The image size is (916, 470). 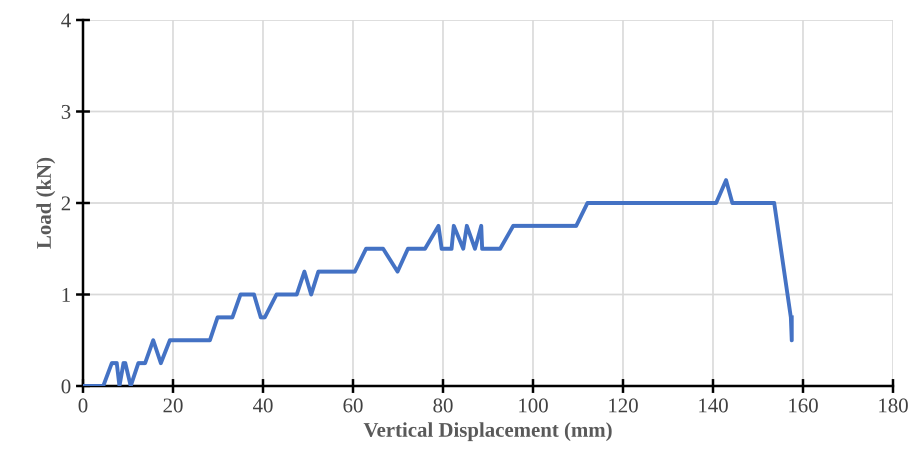 I want to click on x-tick-label: 0, so click(x=83, y=405).